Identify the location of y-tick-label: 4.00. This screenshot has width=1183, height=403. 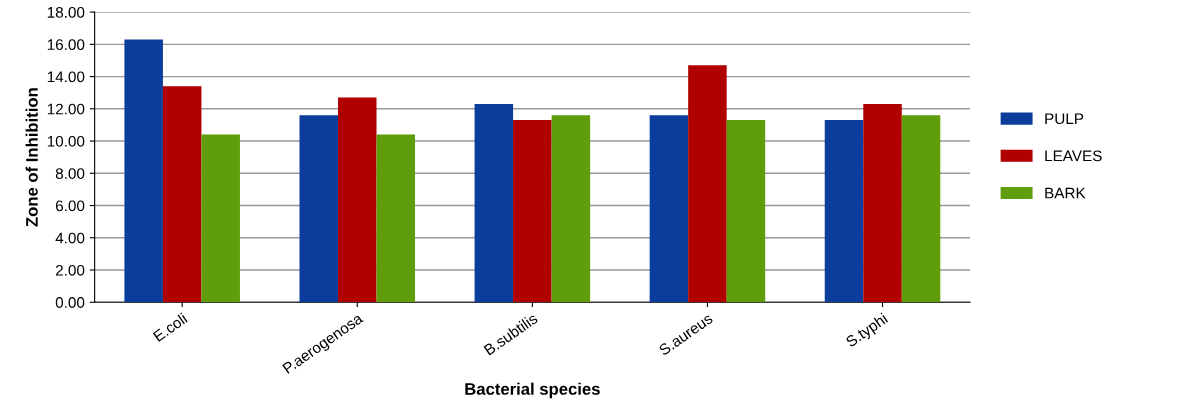
(70, 238).